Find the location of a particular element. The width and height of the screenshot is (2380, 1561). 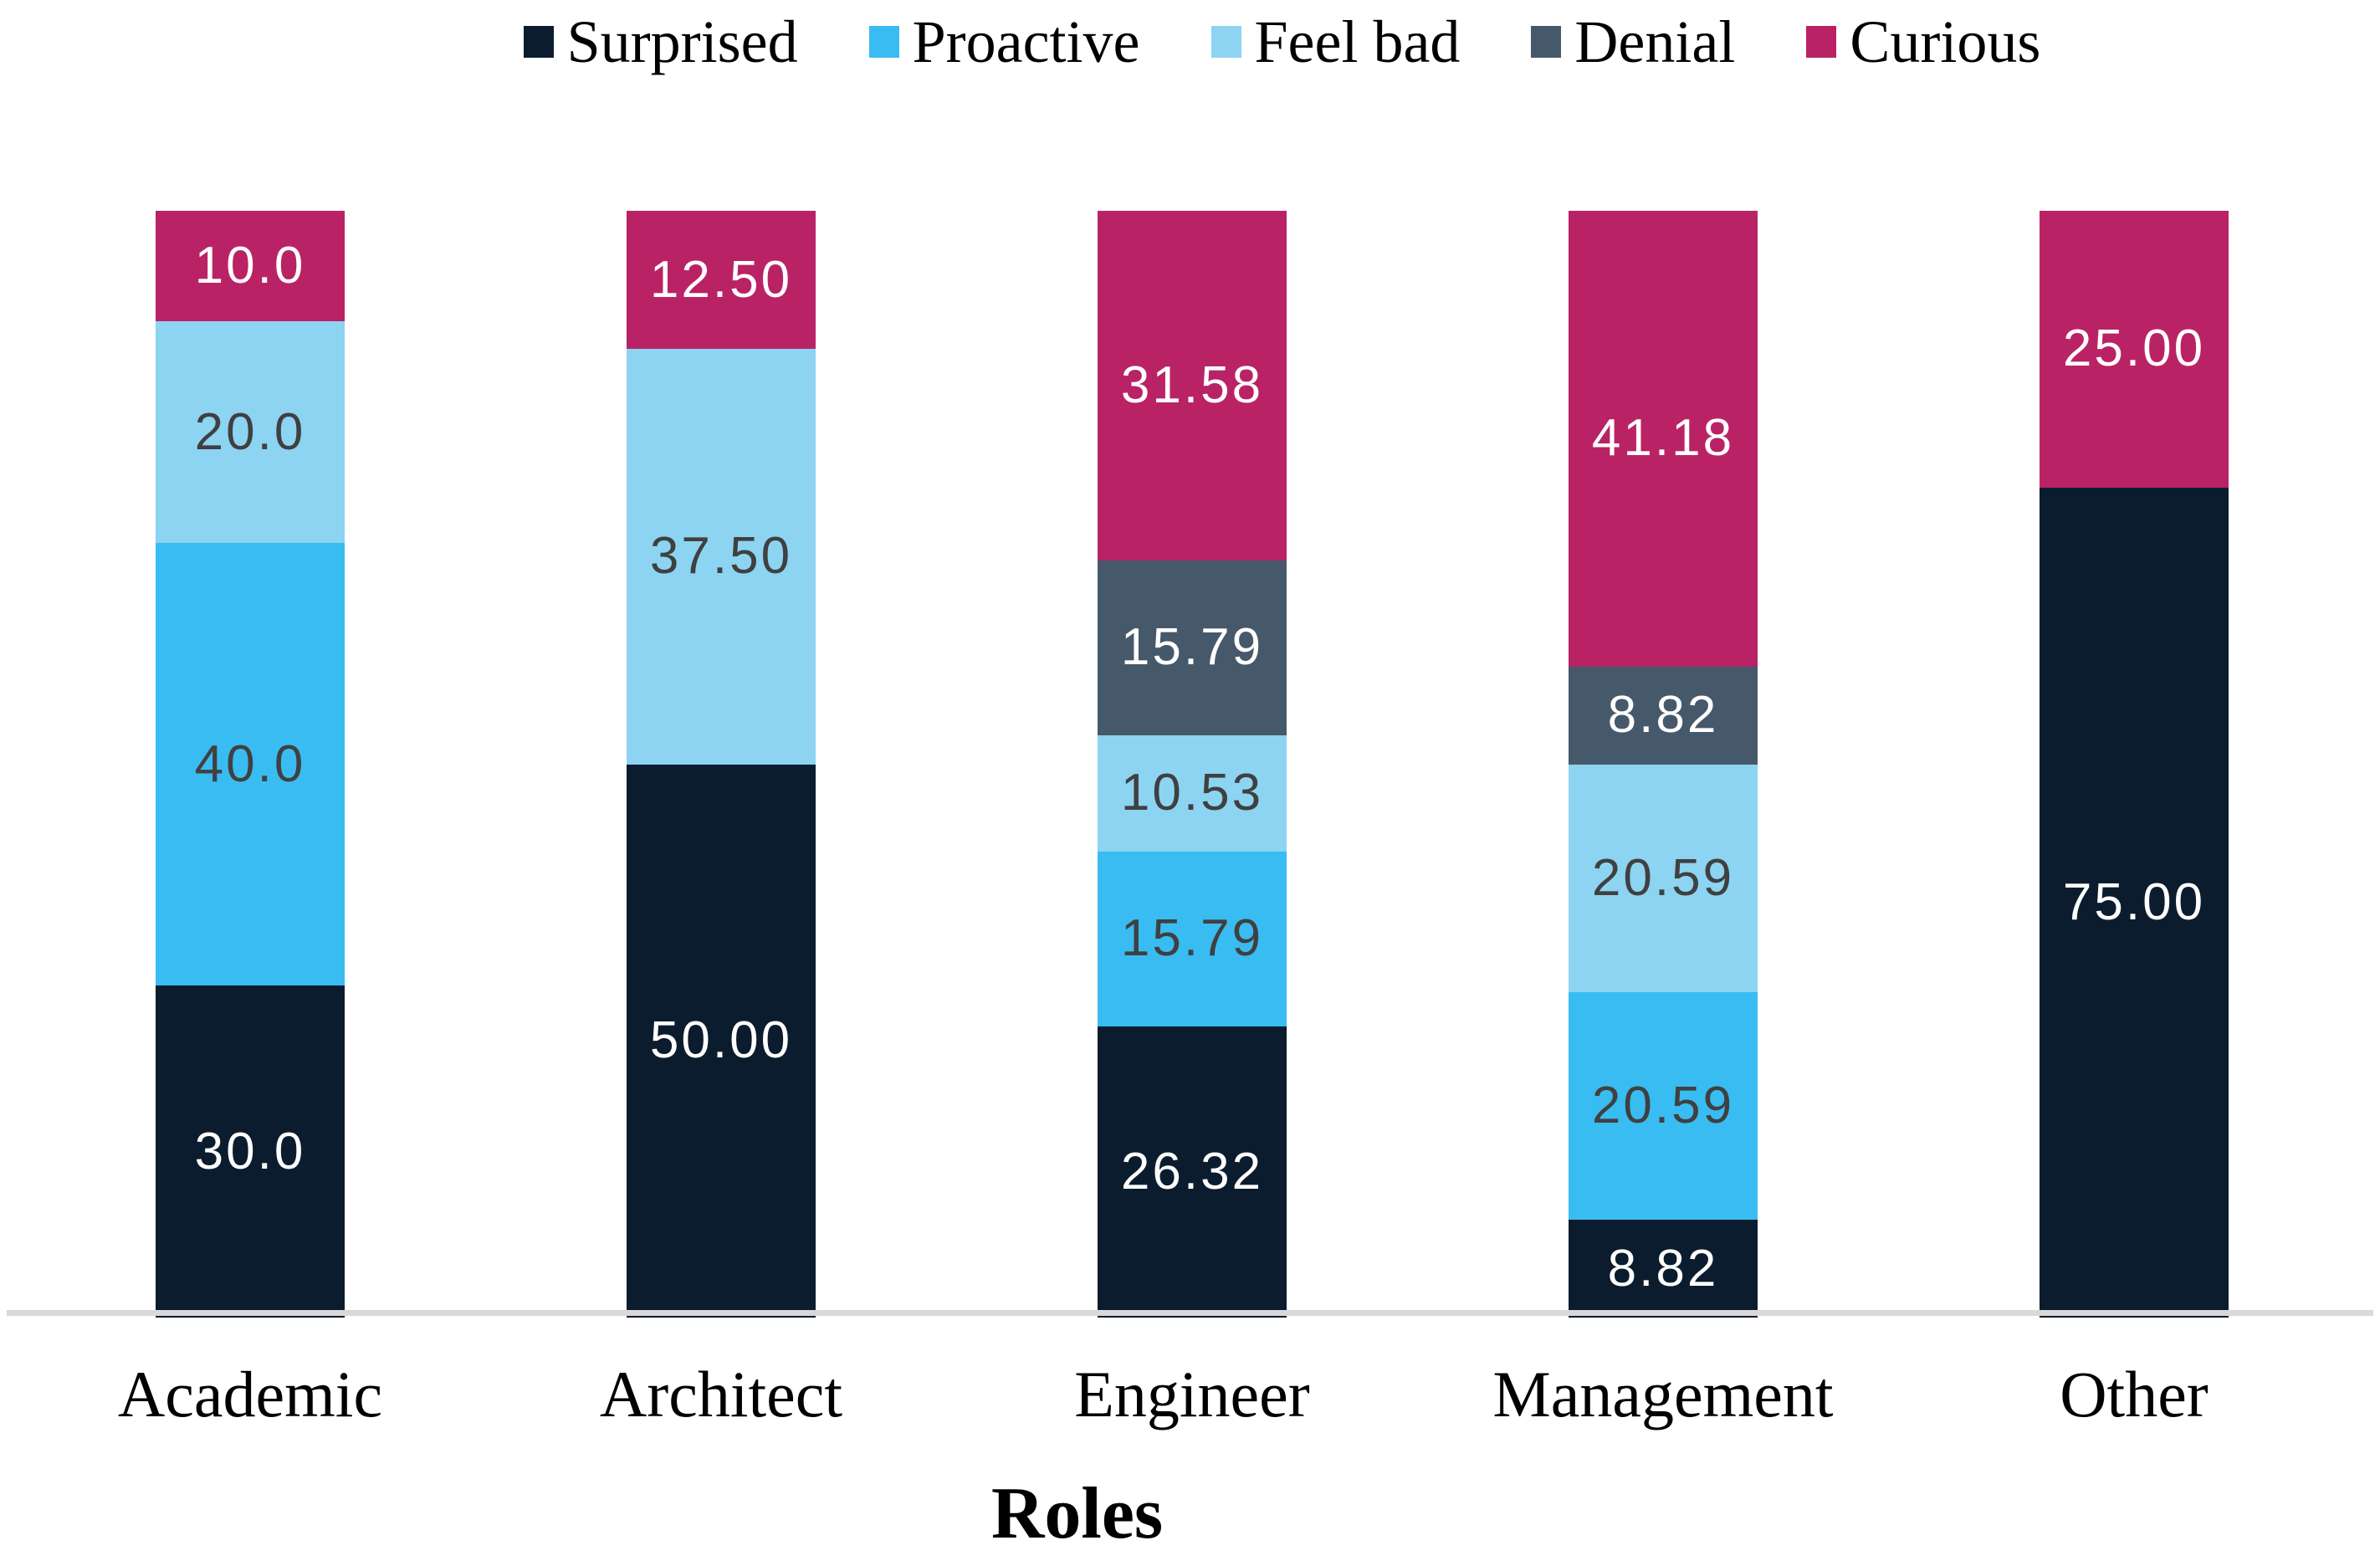

value-label: 25.00 is located at coordinates (2134, 349).